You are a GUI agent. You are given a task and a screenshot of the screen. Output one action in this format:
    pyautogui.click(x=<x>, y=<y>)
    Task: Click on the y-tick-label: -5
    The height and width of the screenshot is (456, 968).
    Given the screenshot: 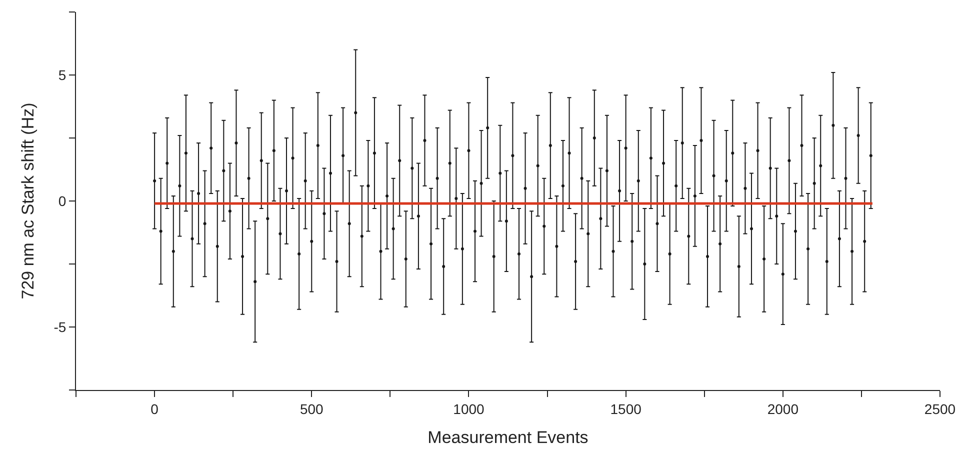 What is the action you would take?
    pyautogui.click(x=60, y=326)
    